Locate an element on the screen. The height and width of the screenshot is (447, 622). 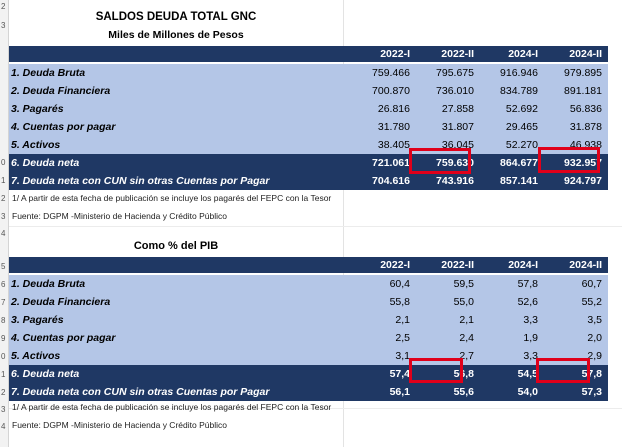
grid-line is located at coordinates (343, 223).